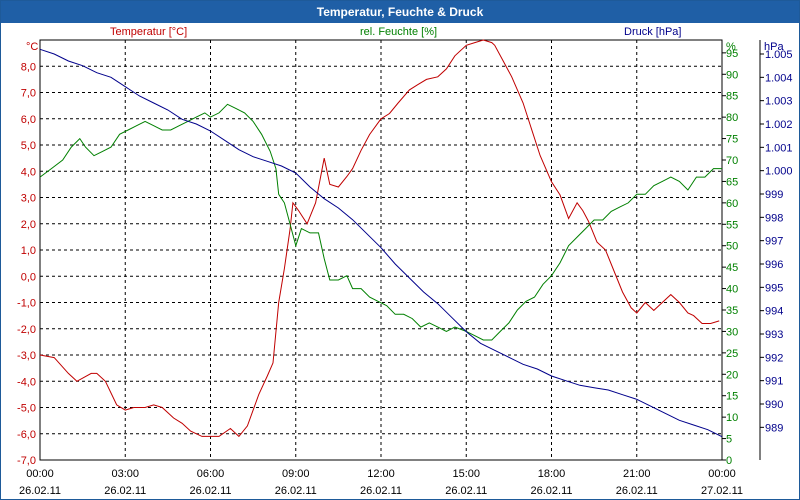 This screenshot has height=500, width=800. I want to click on humidity-tick-label: 45, so click(732, 268).